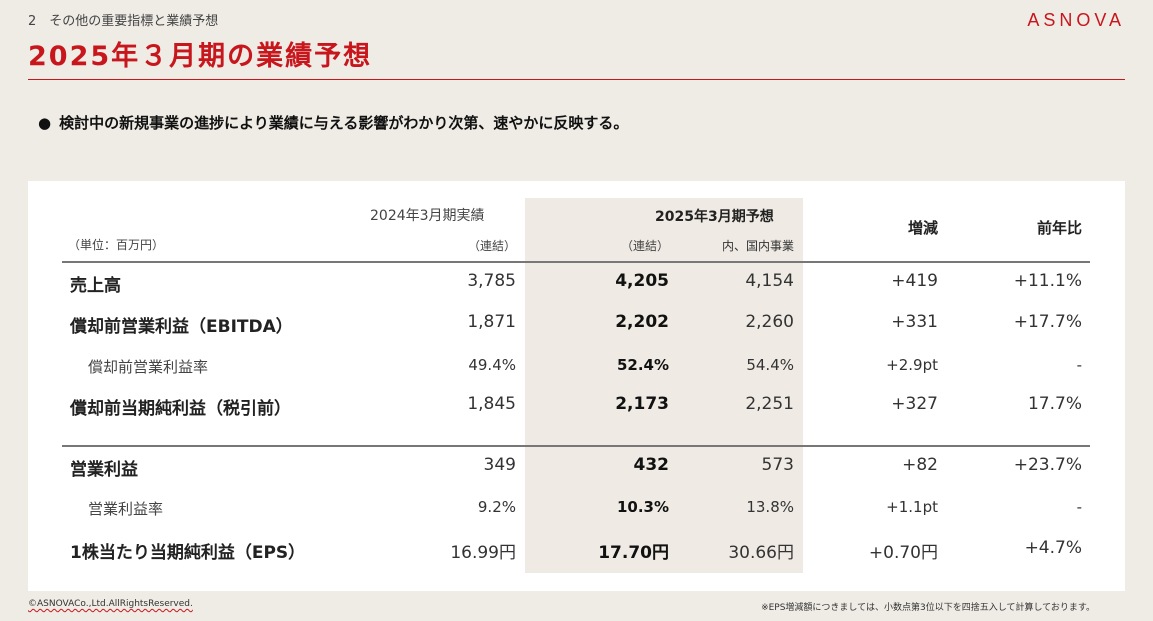  What do you see at coordinates (148, 367) in the screenshot?
I see `row-label: 償却前営業利益率` at bounding box center [148, 367].